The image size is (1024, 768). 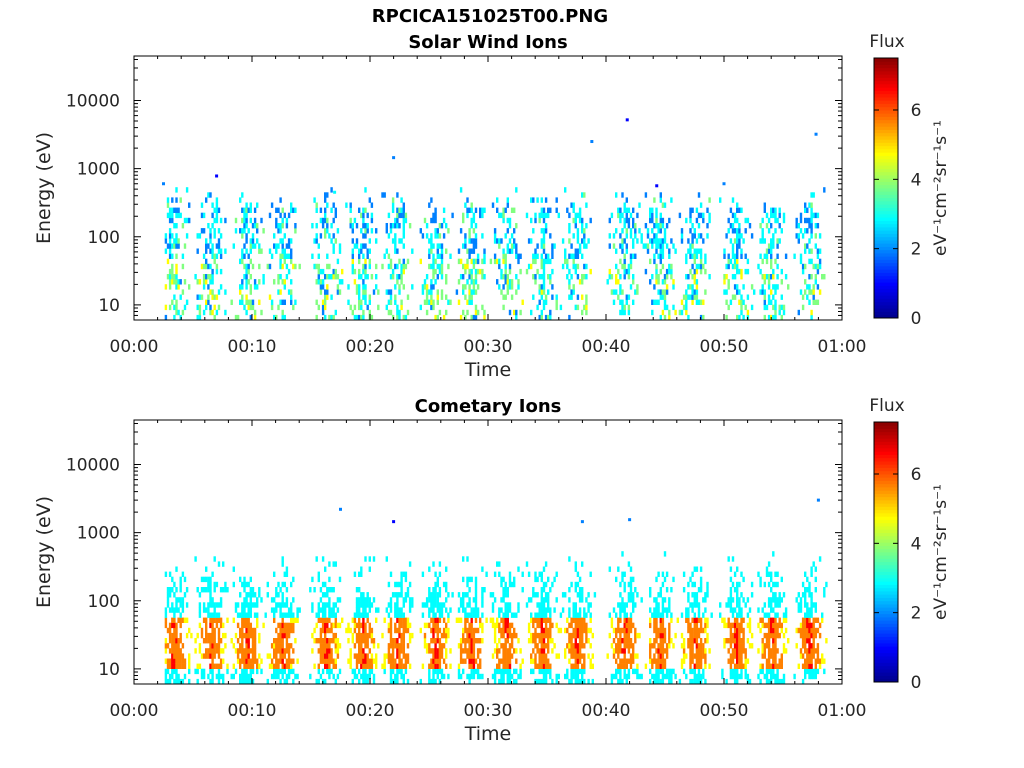 I want to click on outlier-point, so click(x=394, y=522).